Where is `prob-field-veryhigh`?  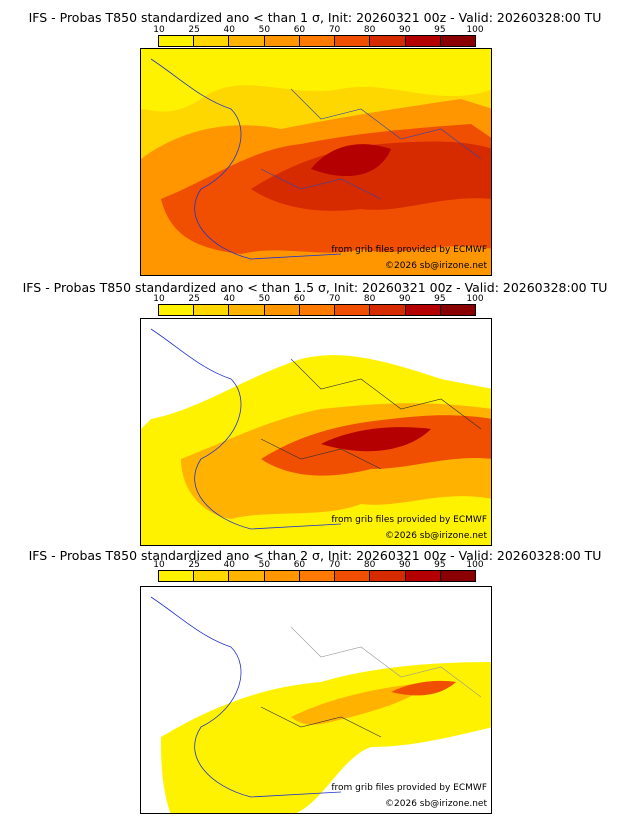
prob-field-veryhigh is located at coordinates (371, 176).